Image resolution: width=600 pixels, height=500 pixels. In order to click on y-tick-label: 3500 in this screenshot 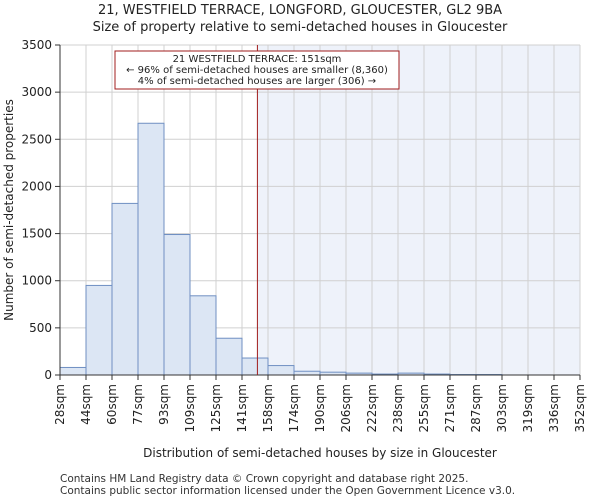, I will do `click(36, 45)`.